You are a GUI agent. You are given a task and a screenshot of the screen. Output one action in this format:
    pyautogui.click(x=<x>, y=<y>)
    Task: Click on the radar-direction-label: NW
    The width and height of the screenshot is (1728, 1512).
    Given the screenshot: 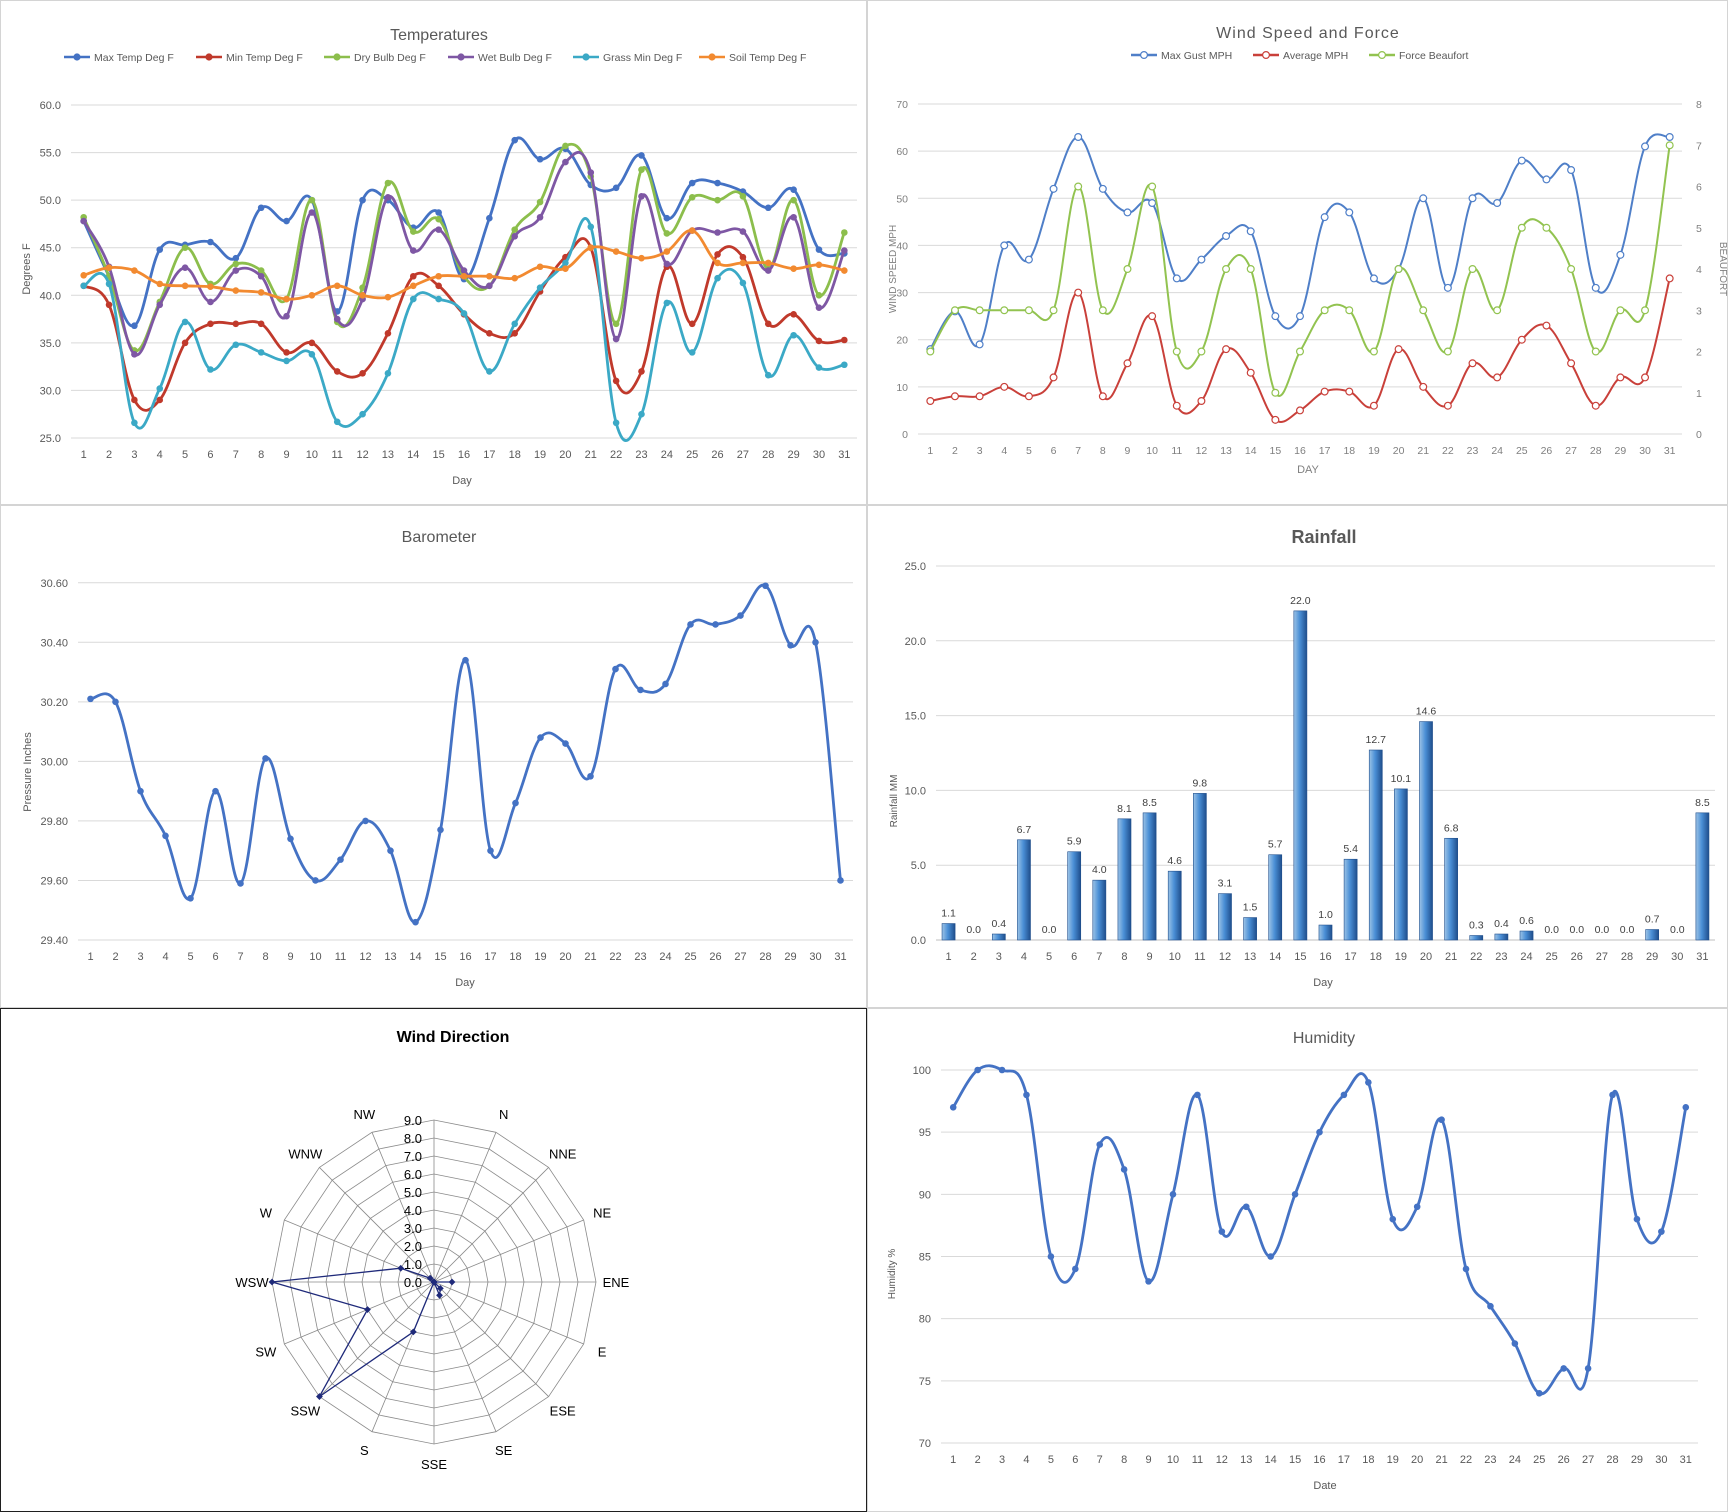 What is the action you would take?
    pyautogui.click(x=365, y=1114)
    